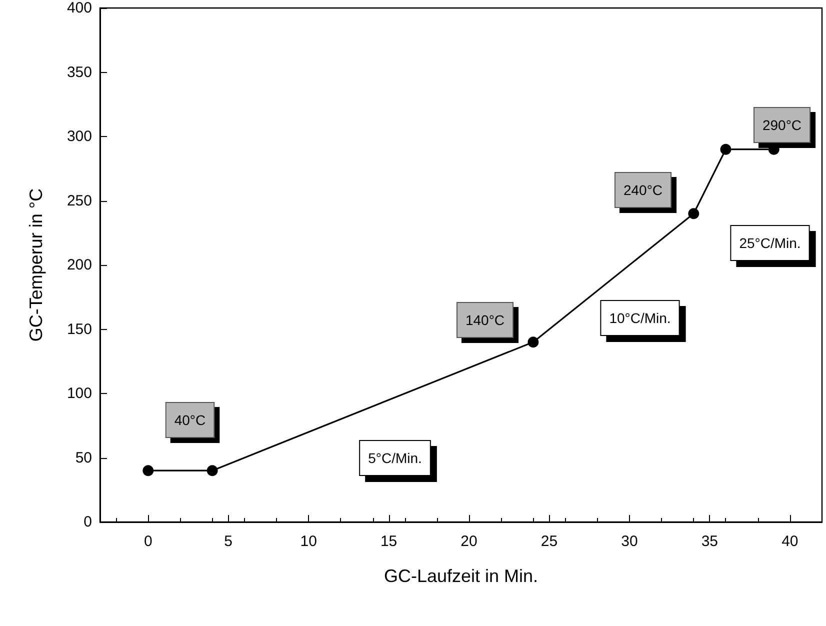  Describe the element at coordinates (228, 541) in the screenshot. I see `x-tick-label: 5` at that location.